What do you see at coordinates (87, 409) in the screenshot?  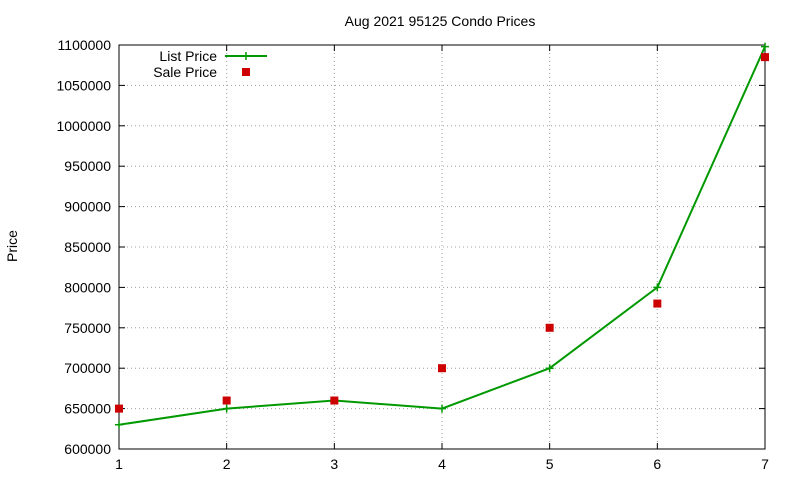 I see `y-tick-label: 650000` at bounding box center [87, 409].